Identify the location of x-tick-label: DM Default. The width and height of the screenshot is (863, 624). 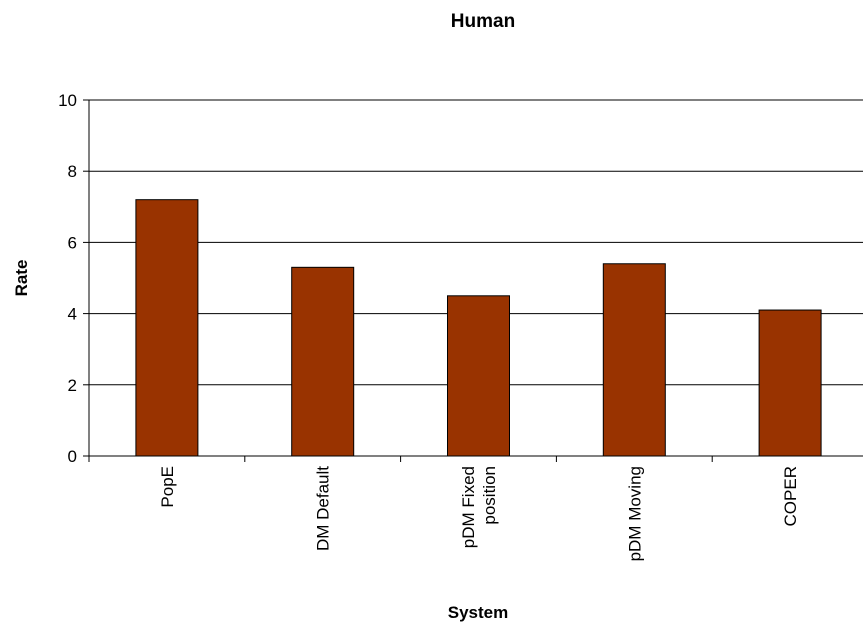
(323, 508).